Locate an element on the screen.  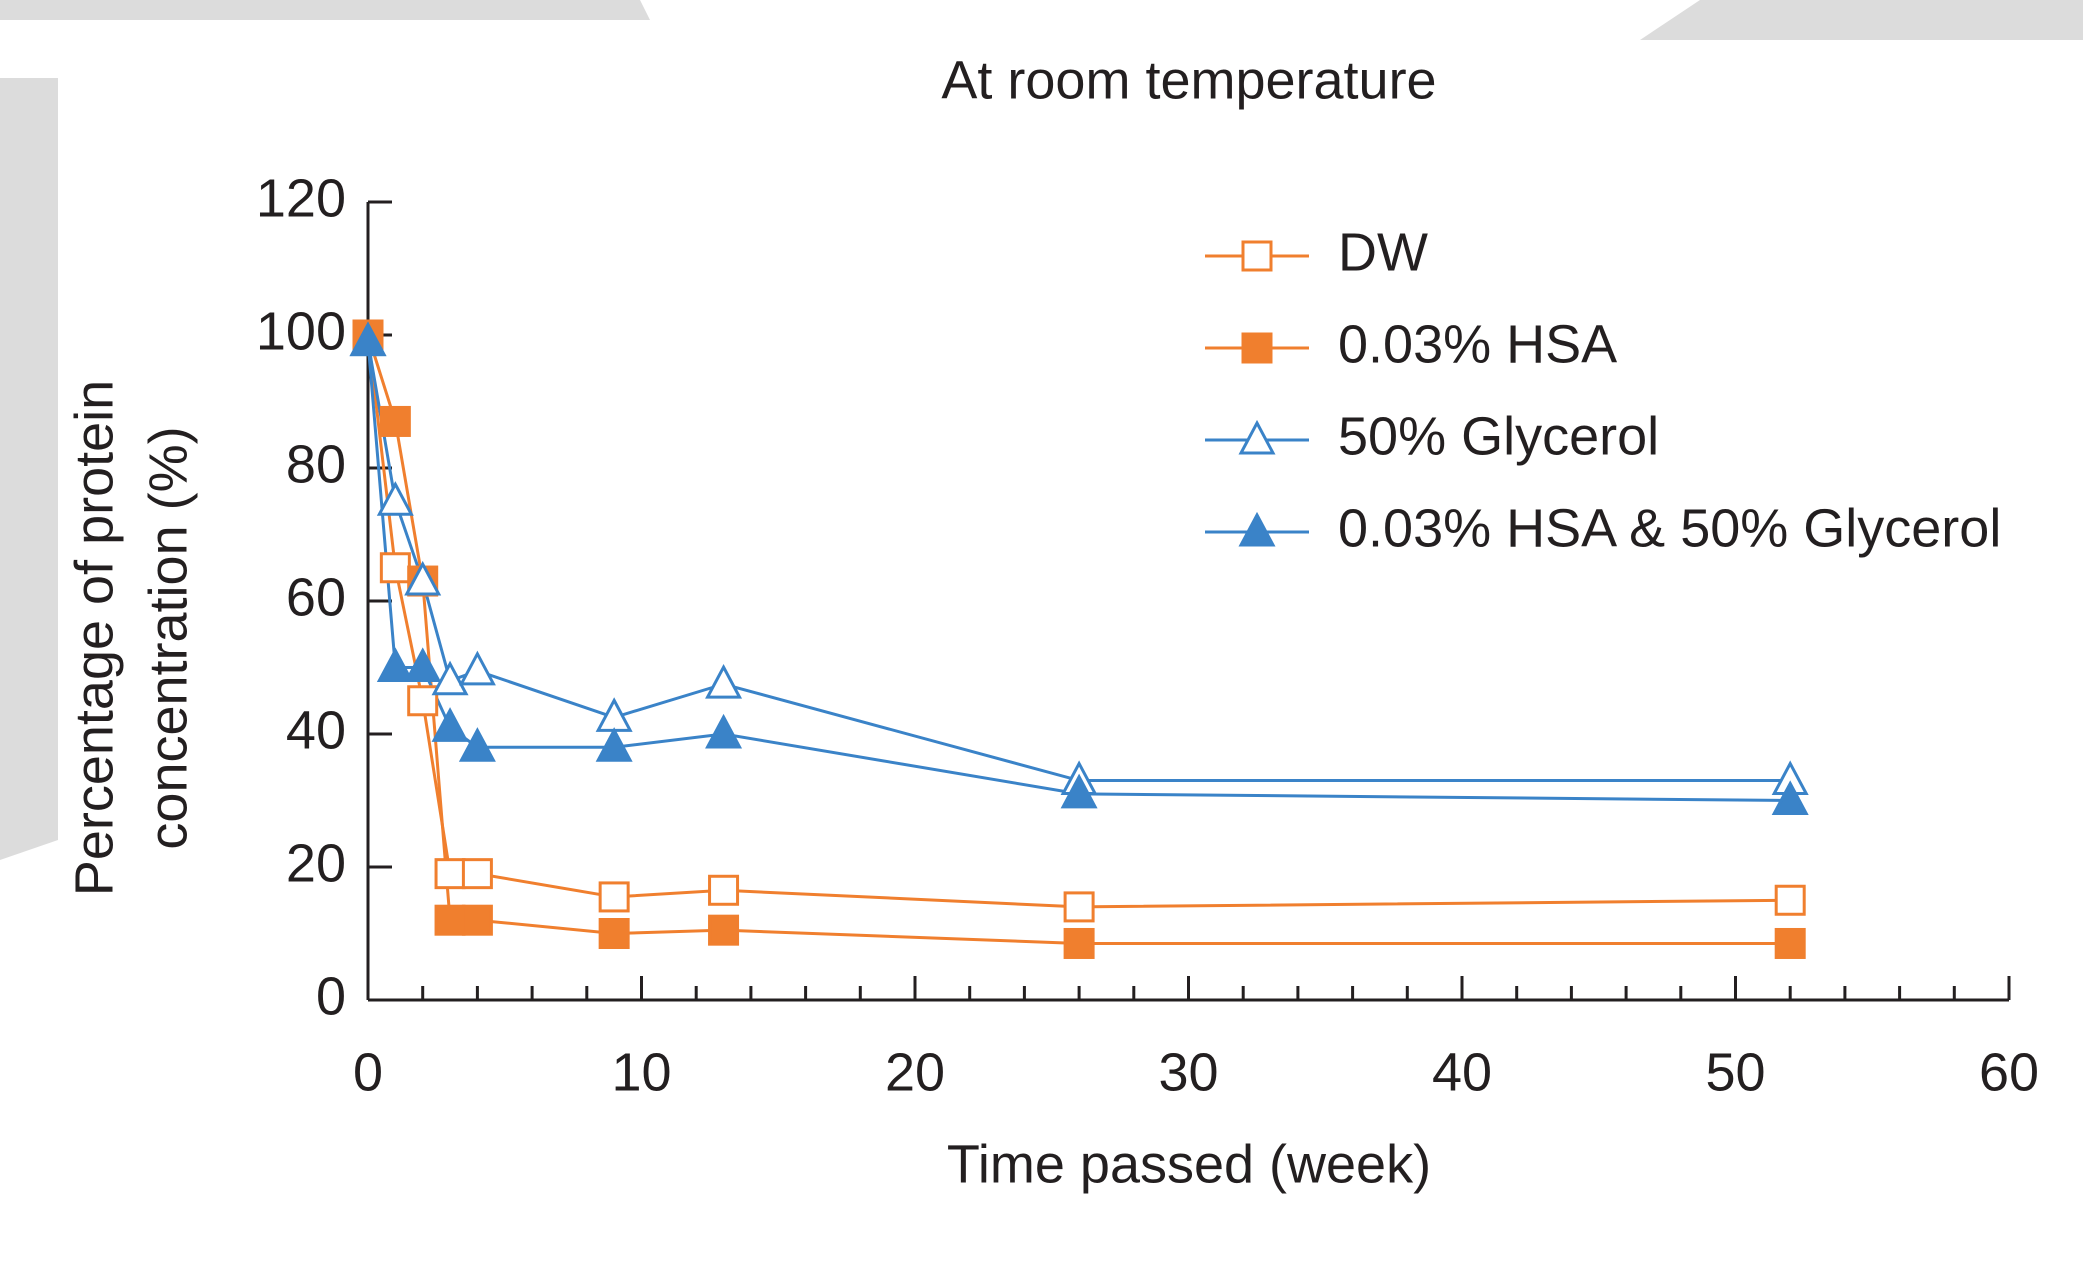
x-tick-label: 40 is located at coordinates (1462, 1072).